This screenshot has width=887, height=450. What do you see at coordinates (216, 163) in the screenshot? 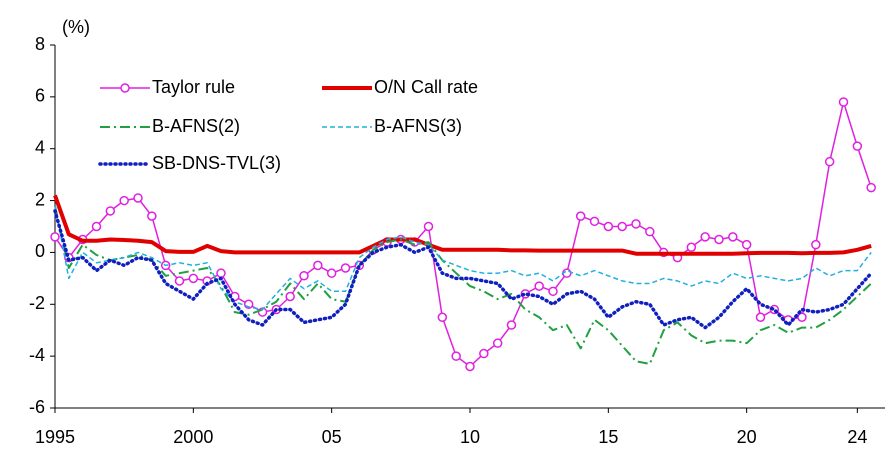
I see `legend-label: SB-DNS-TVL(3)` at bounding box center [216, 163].